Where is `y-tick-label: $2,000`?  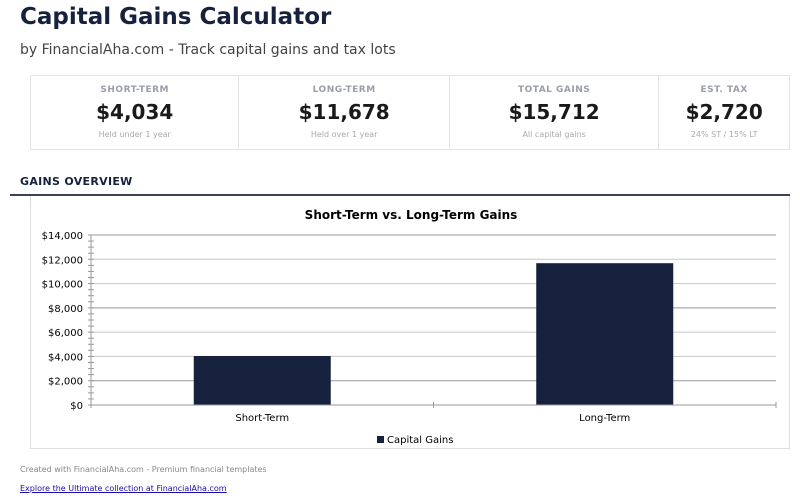
y-tick-label: $2,000 is located at coordinates (65, 382).